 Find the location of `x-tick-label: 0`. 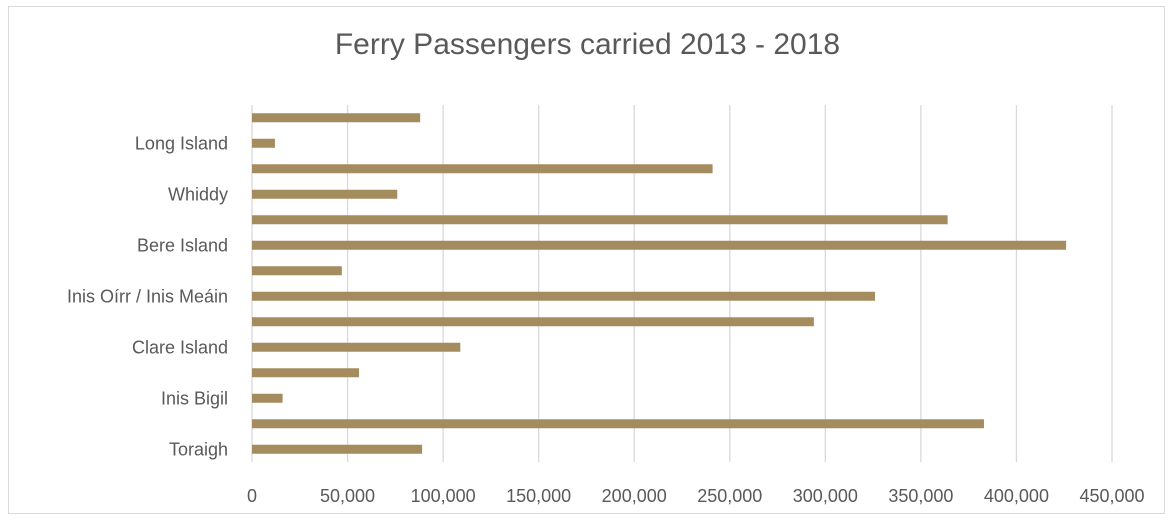

x-tick-label: 0 is located at coordinates (252, 496).